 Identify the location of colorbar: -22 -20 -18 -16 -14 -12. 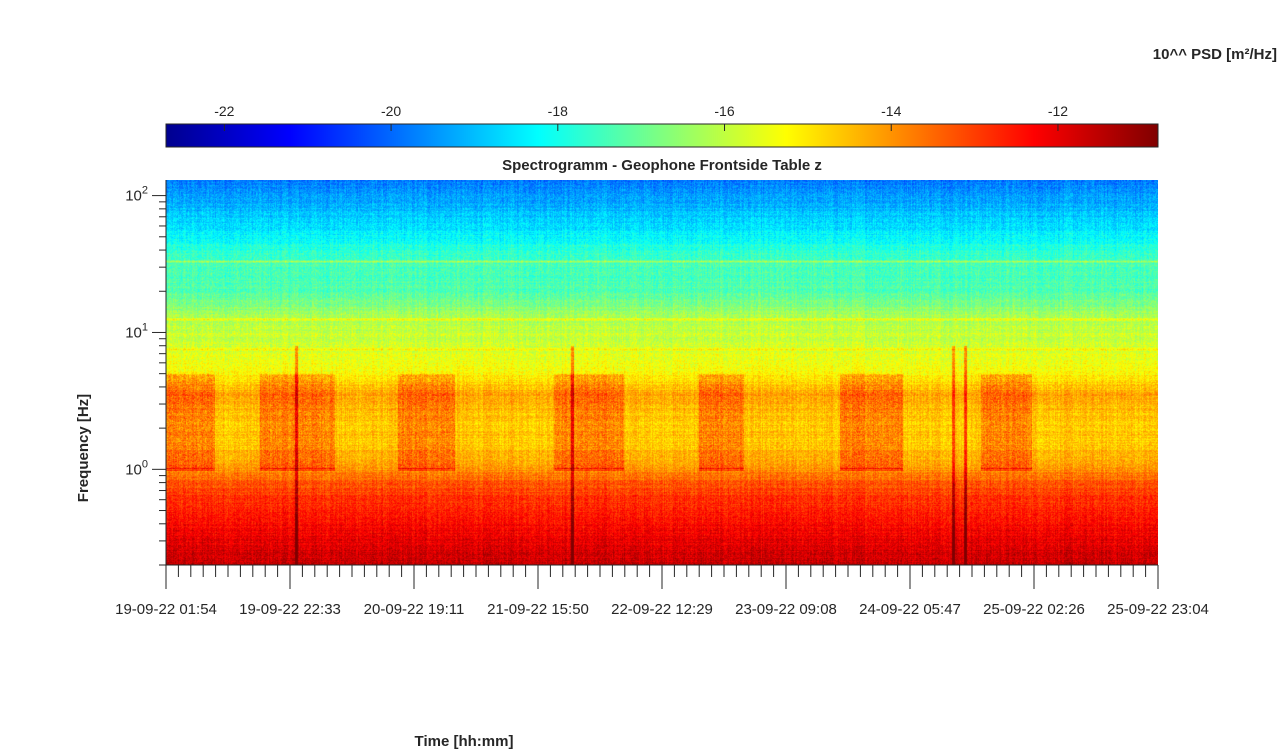
(662, 125).